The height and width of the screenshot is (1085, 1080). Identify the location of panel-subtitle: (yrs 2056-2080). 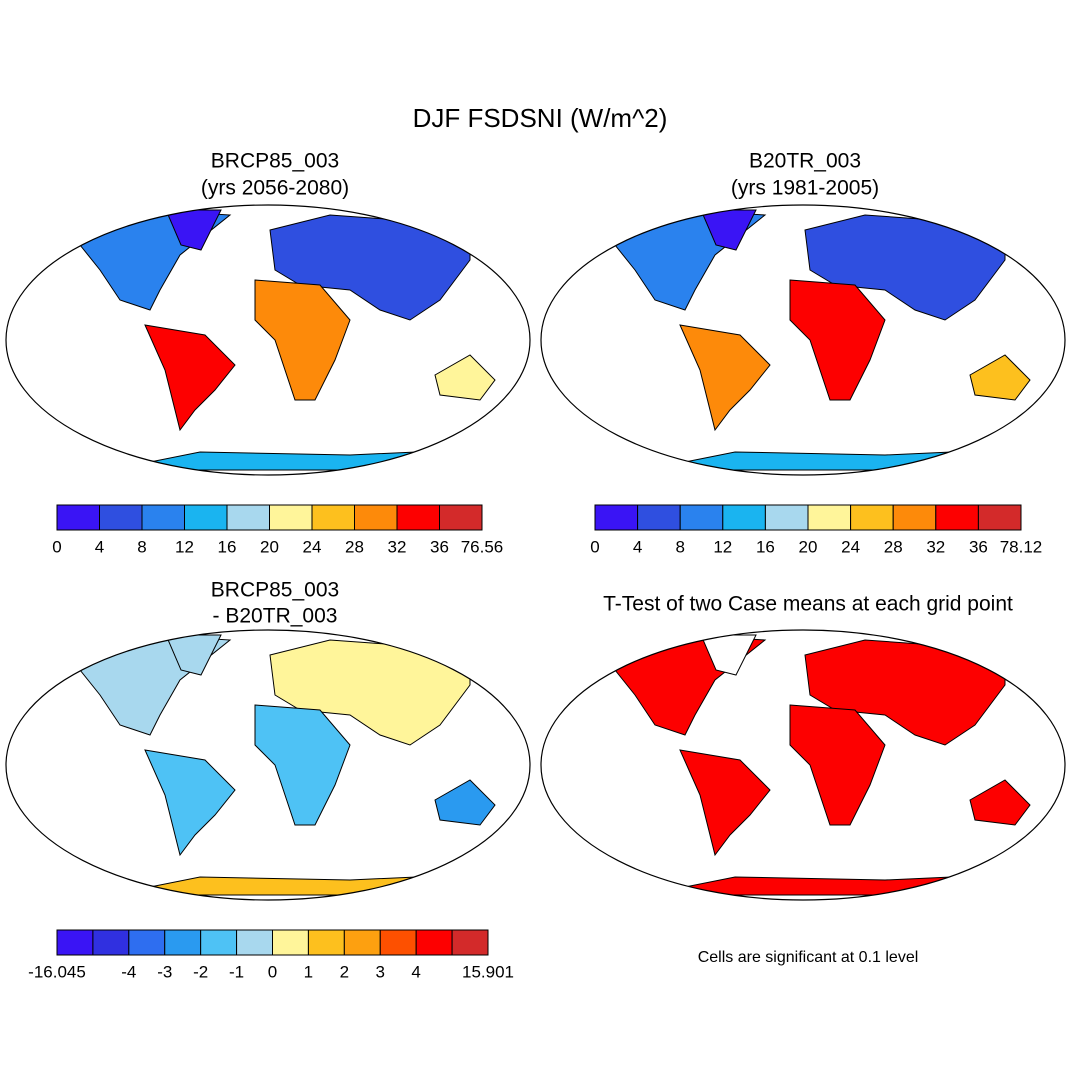
(275, 188).